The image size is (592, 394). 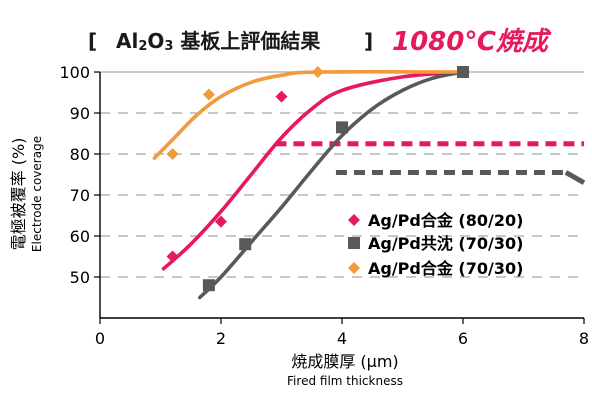 I want to click on x-tick-label-6: 6, so click(x=463, y=338).